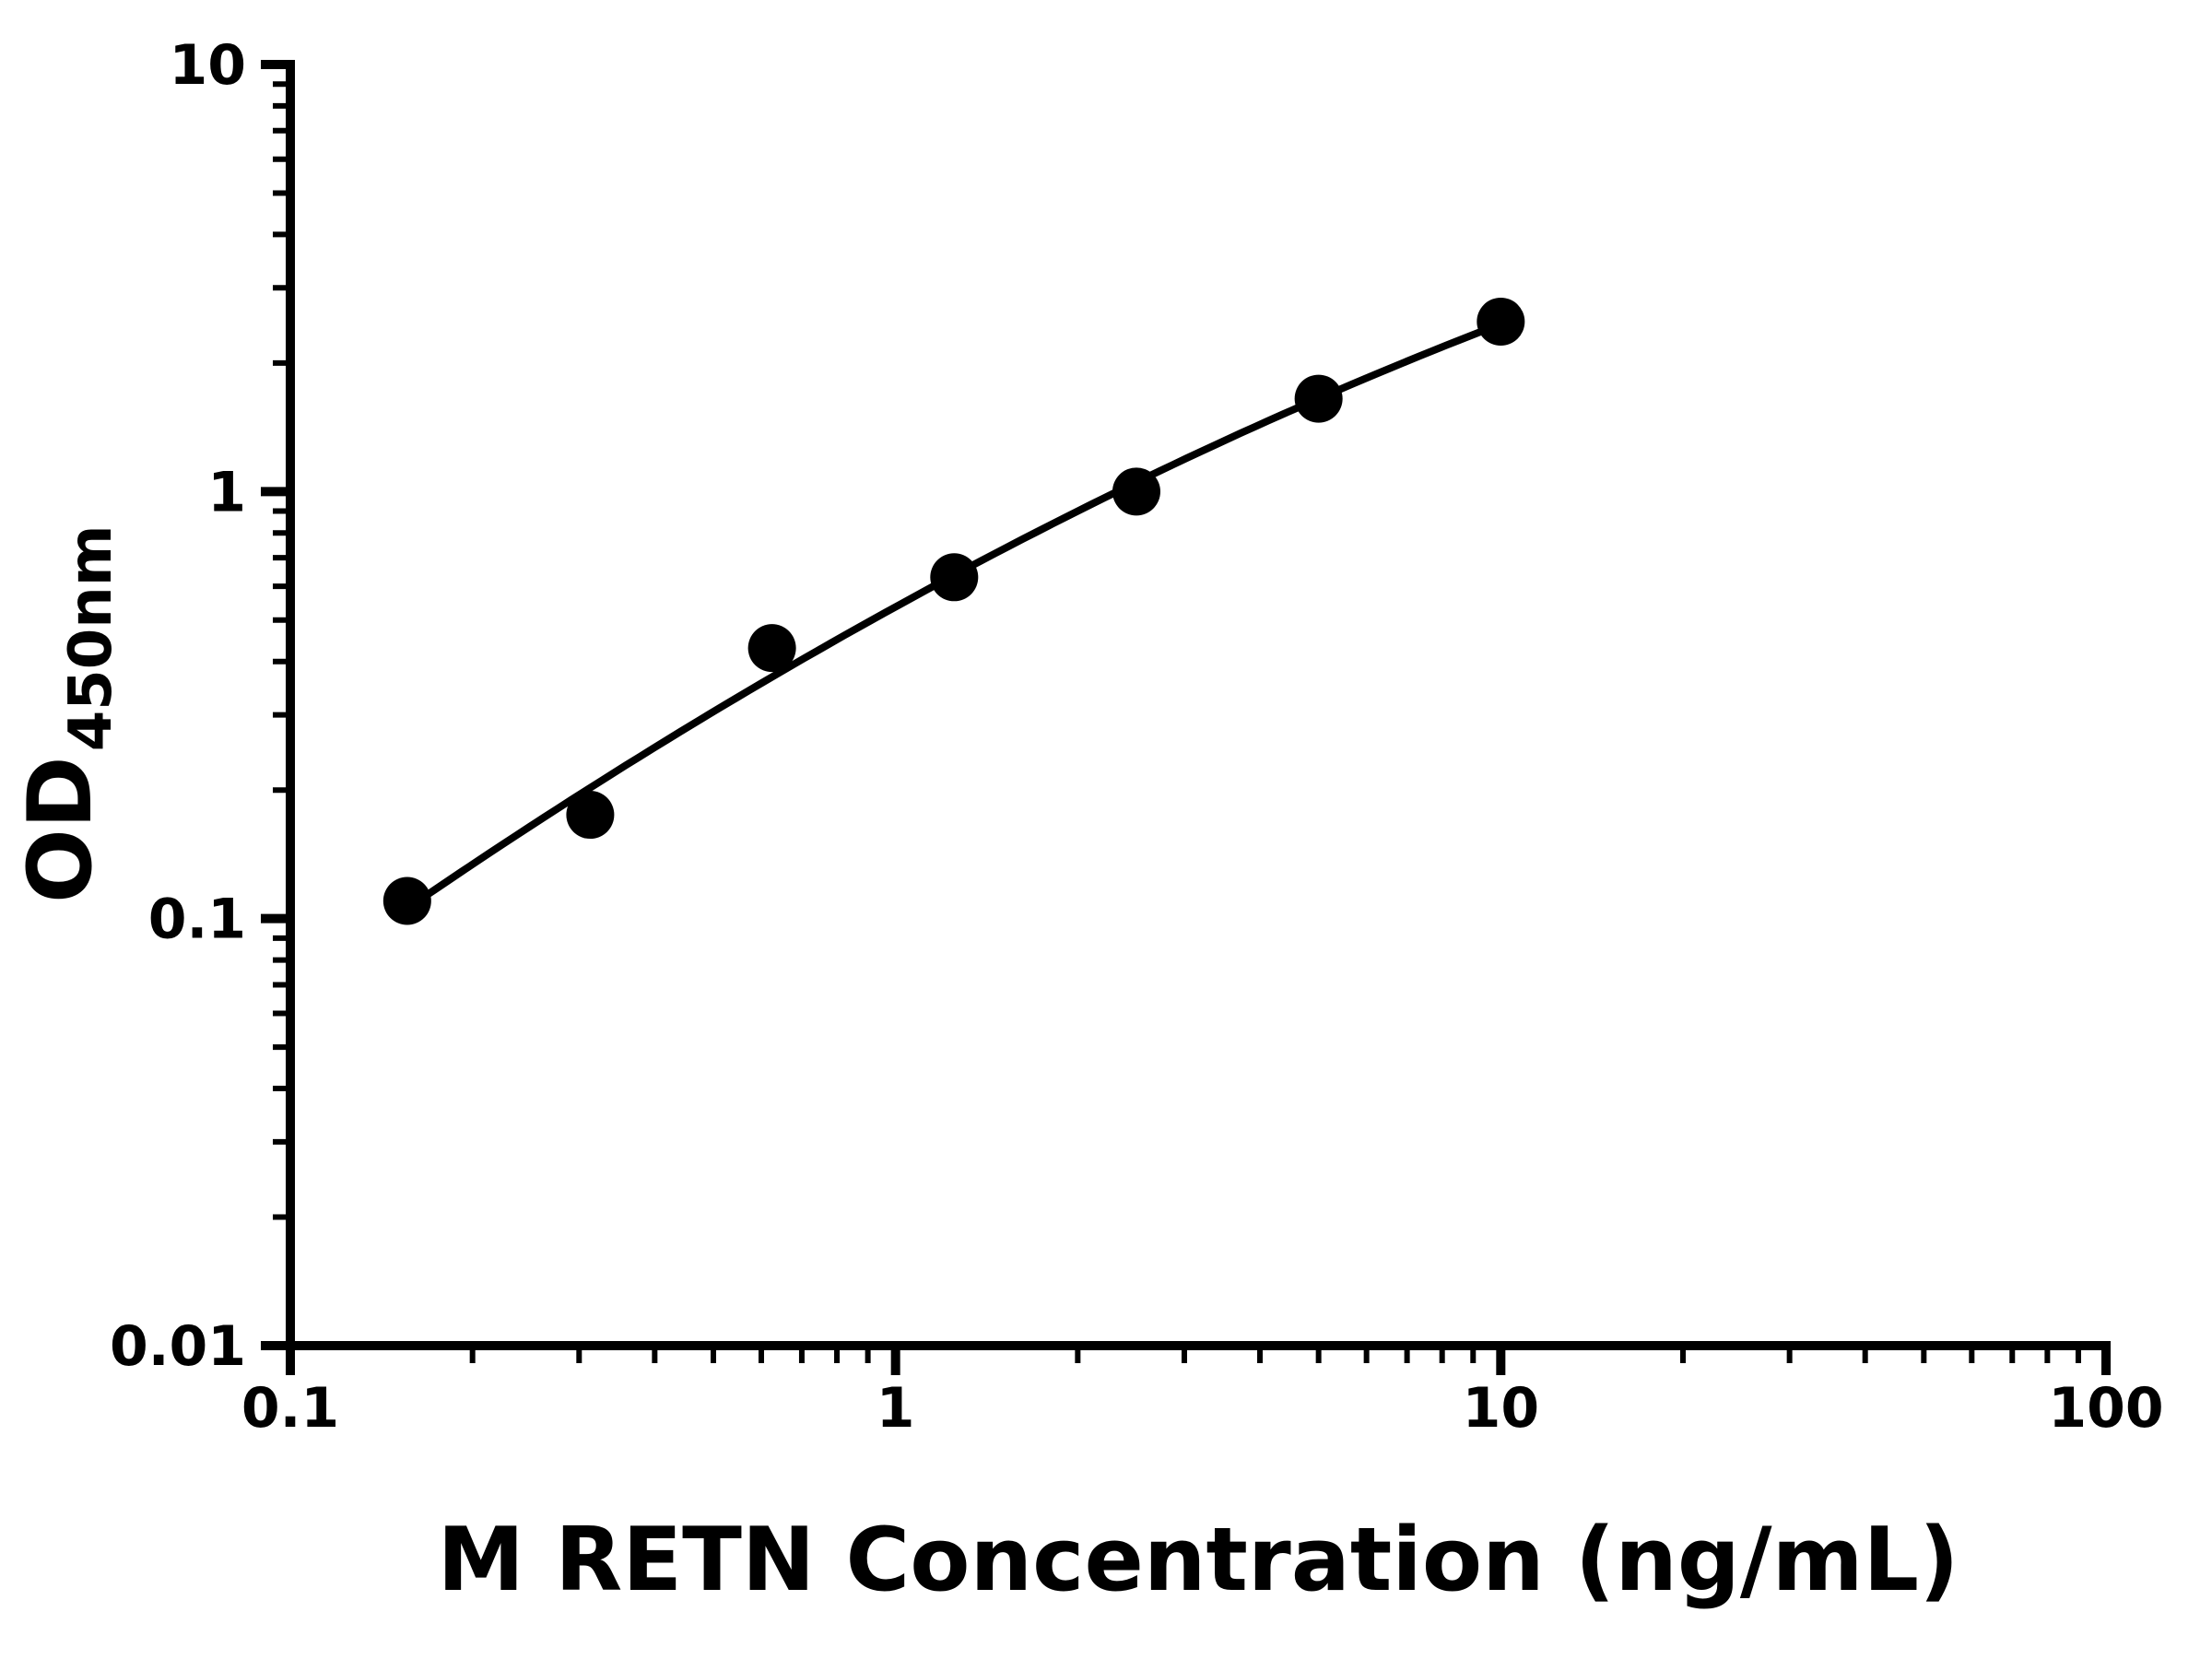  Describe the element at coordinates (178, 1346) in the screenshot. I see `y-tick-label: 0.01` at that location.